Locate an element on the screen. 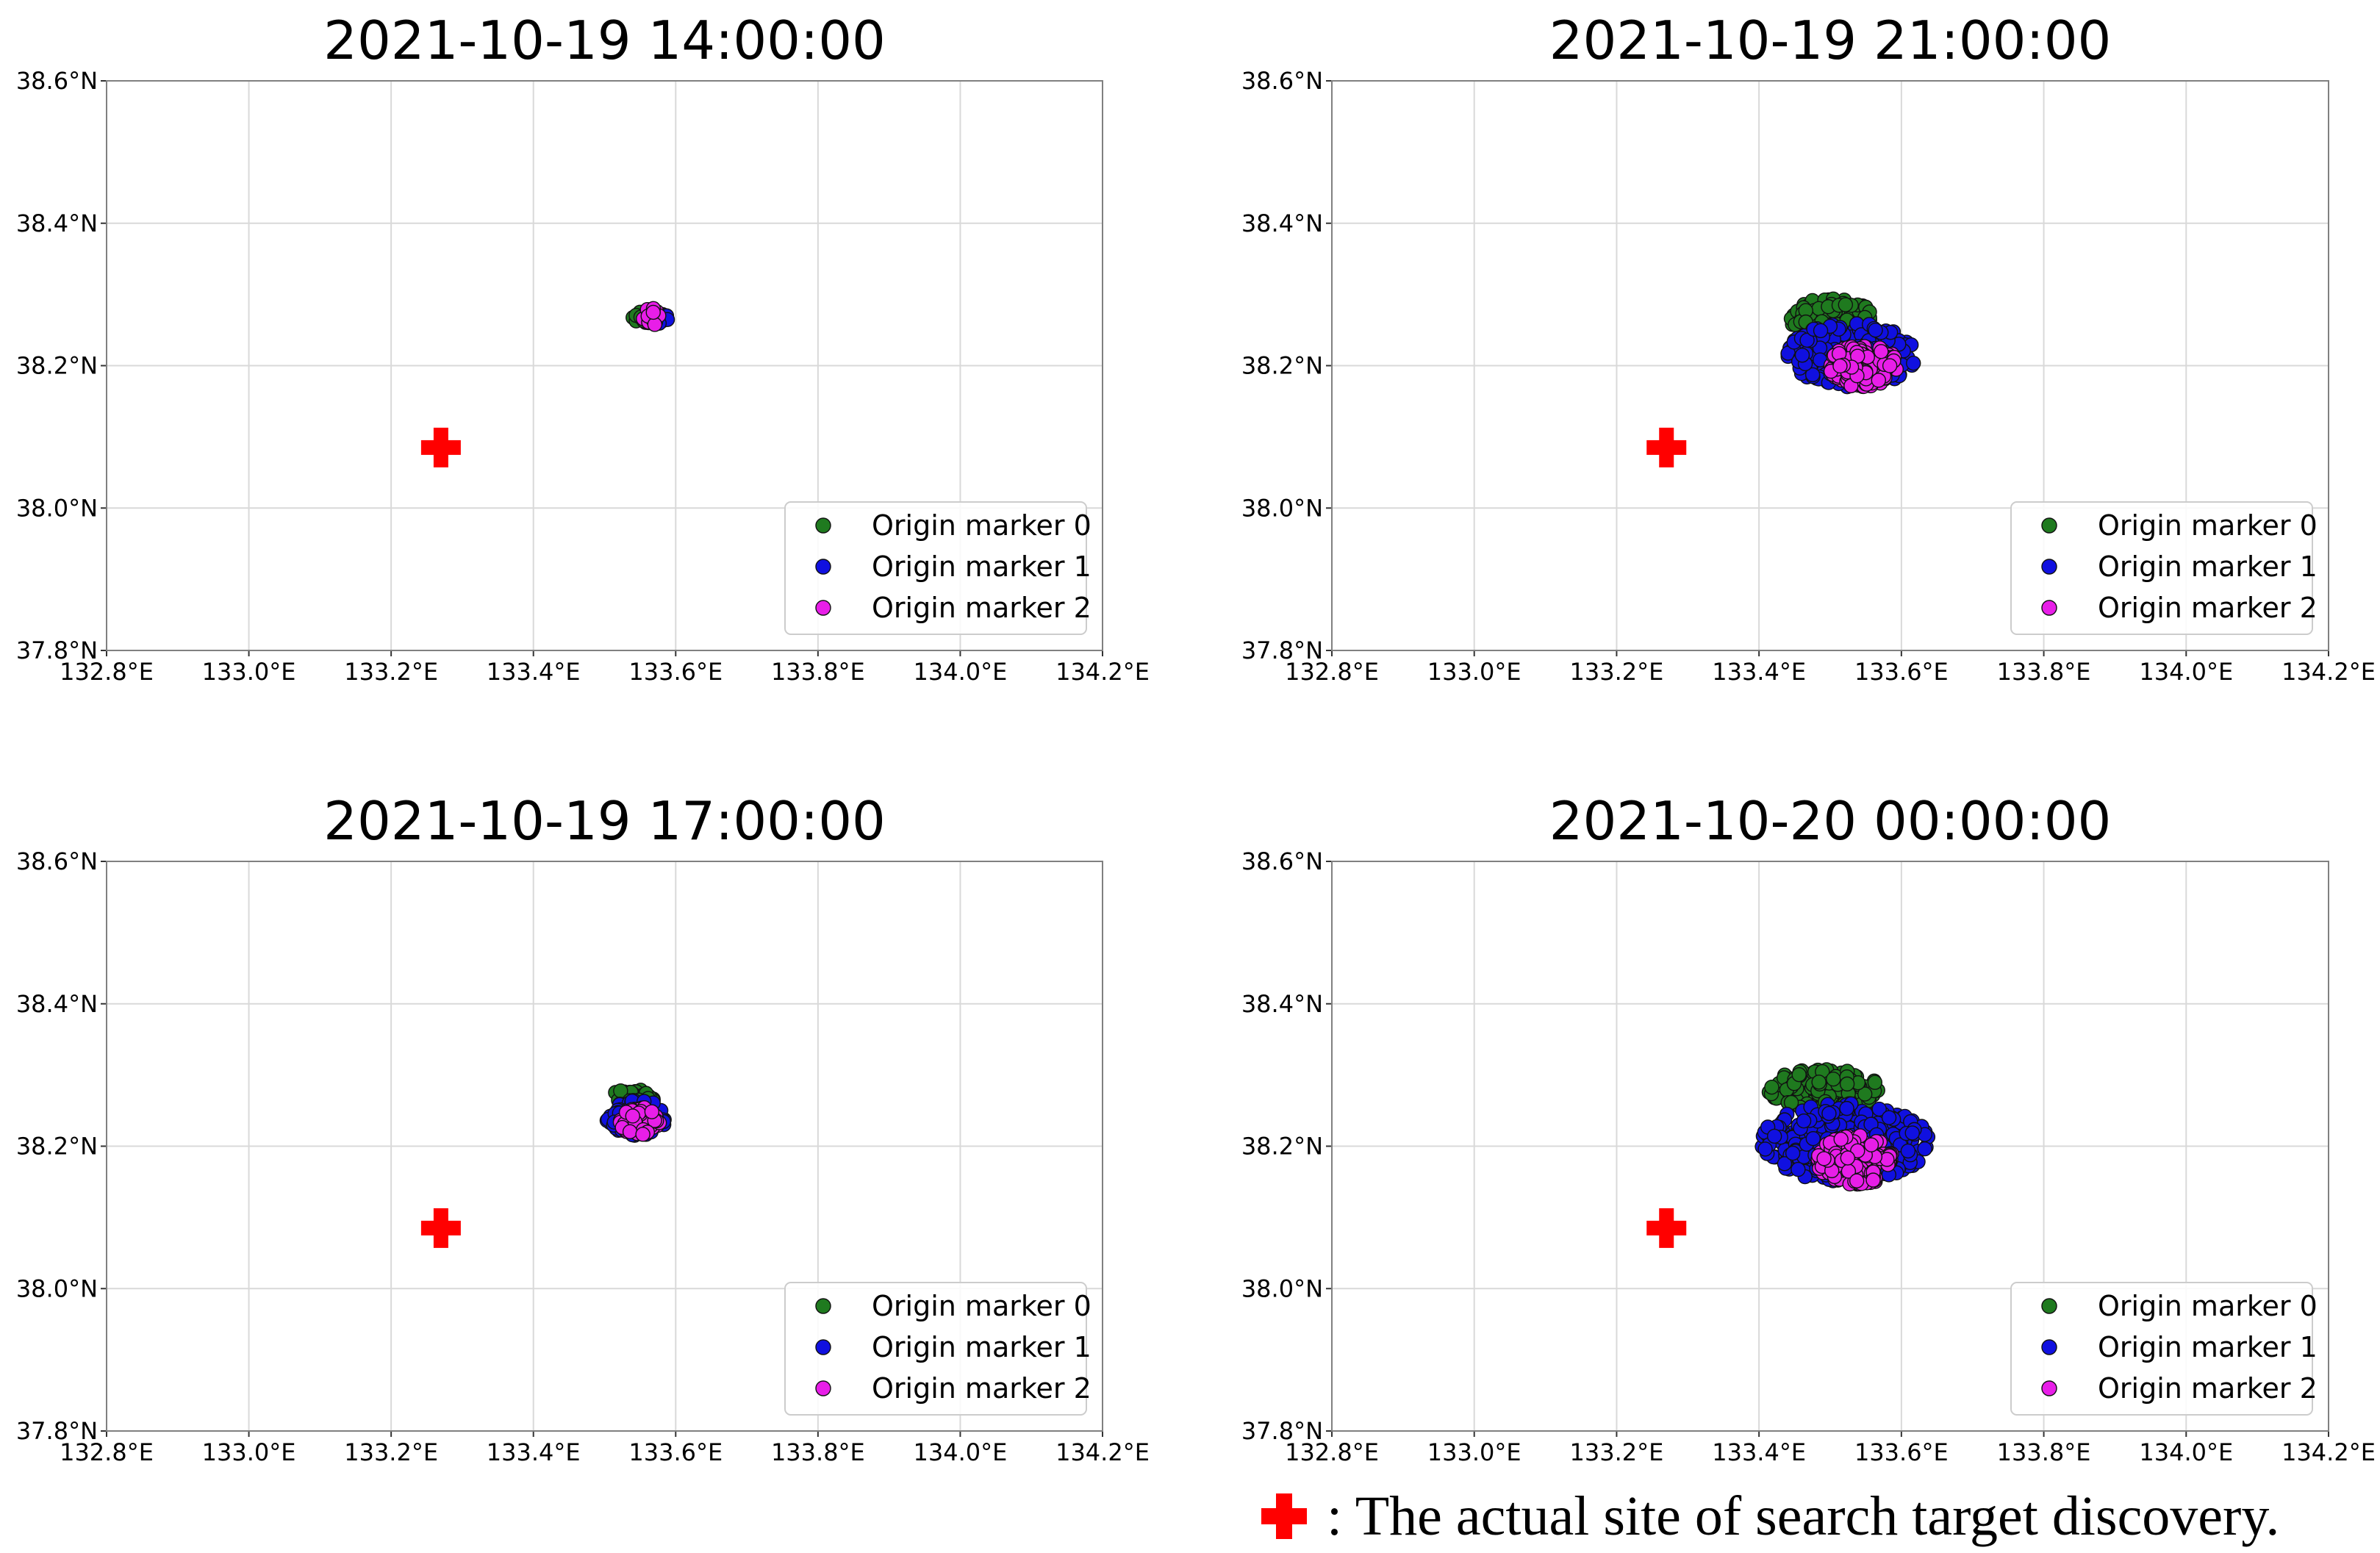 The image size is (2380, 1553). panel-title: 2021-10-19 21:00:00 is located at coordinates (1831, 40).